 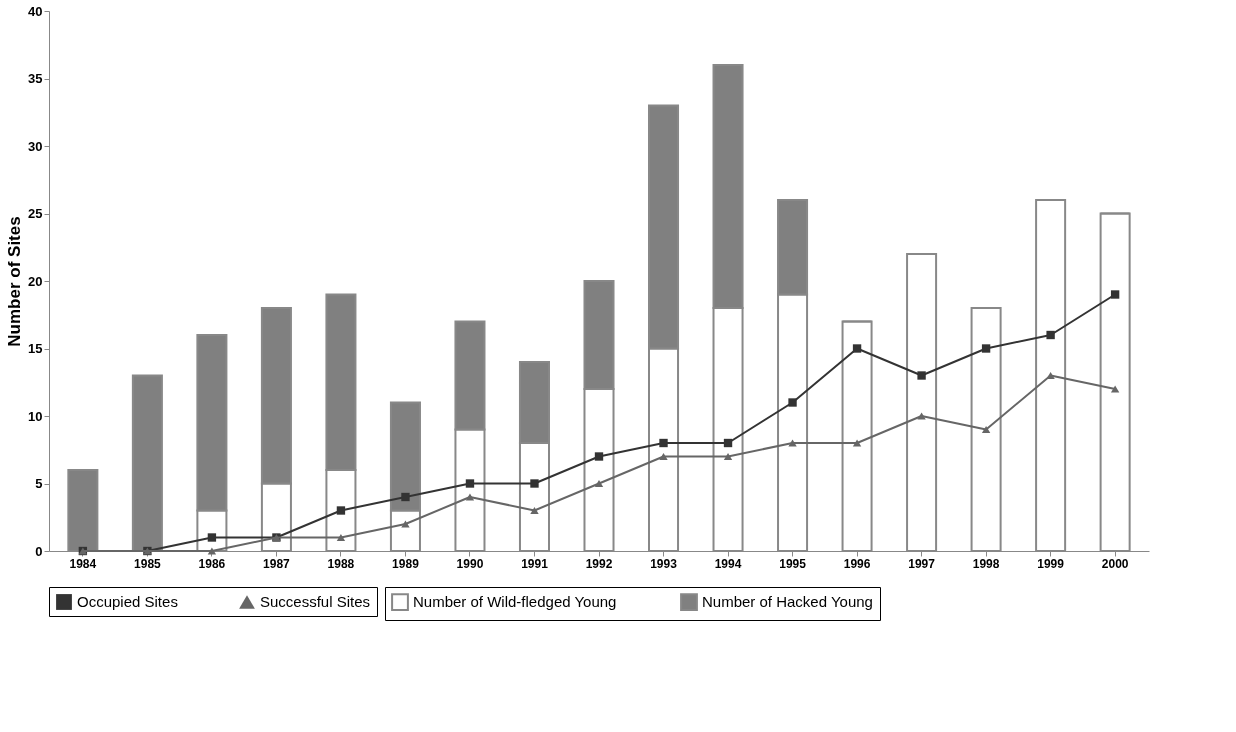 What do you see at coordinates (83, 563) in the screenshot?
I see `x-tick-label: 1984` at bounding box center [83, 563].